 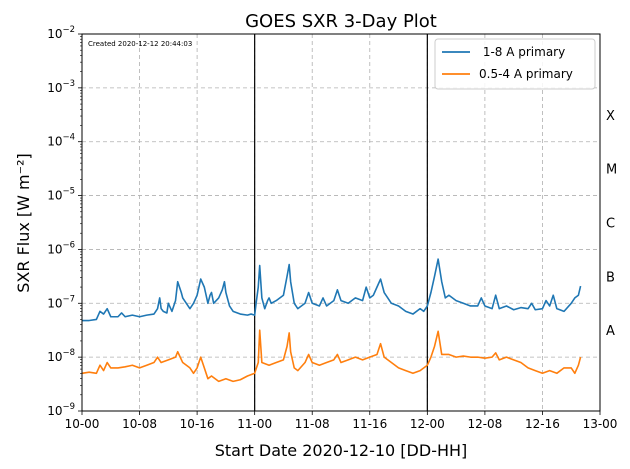 What do you see at coordinates (61, 87) in the screenshot?
I see `y-tick-label: 10⁻³` at bounding box center [61, 87].